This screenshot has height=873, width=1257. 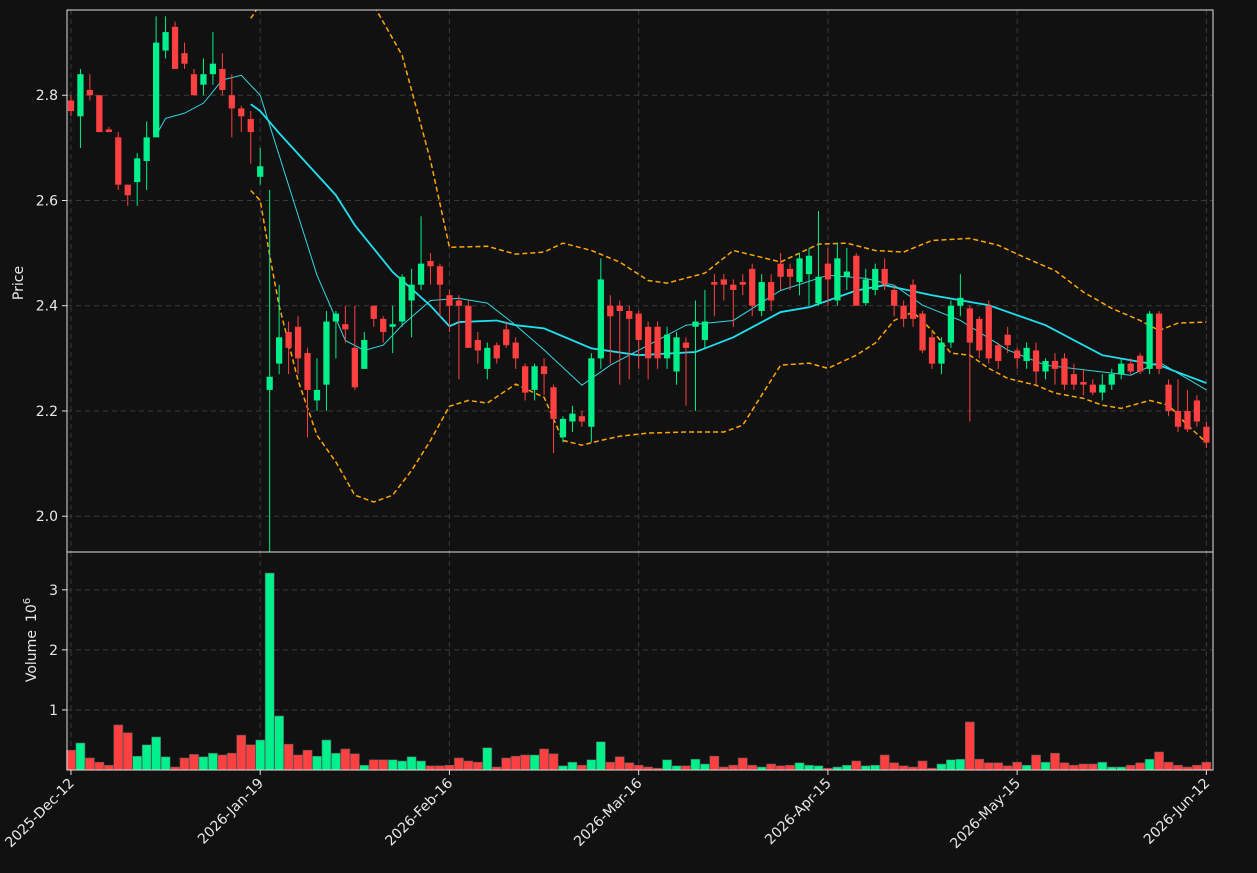 What do you see at coordinates (47, 412) in the screenshot?
I see `y-tick-label: 2.2` at bounding box center [47, 412].